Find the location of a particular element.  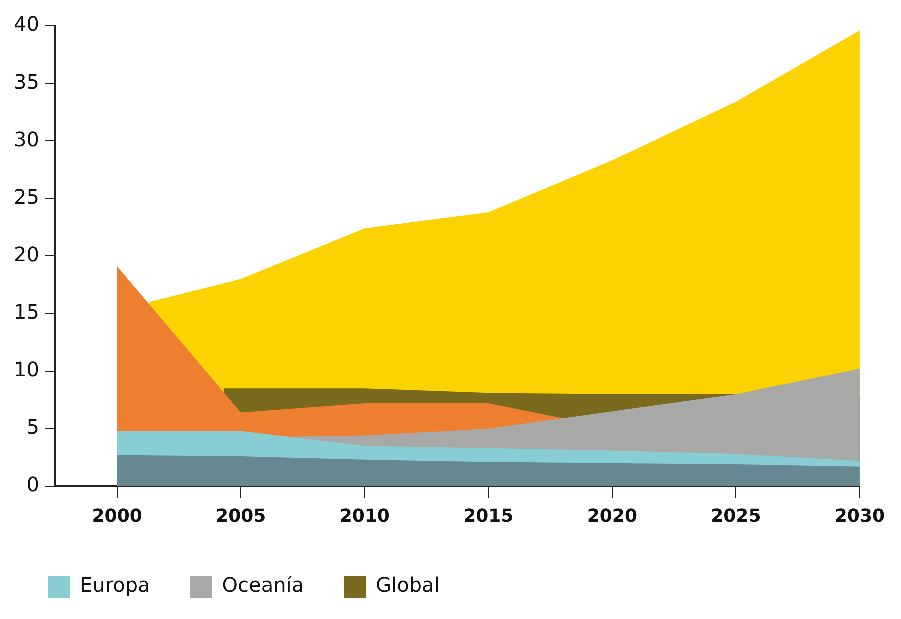

y-tick-label: 25 is located at coordinates (27, 196).